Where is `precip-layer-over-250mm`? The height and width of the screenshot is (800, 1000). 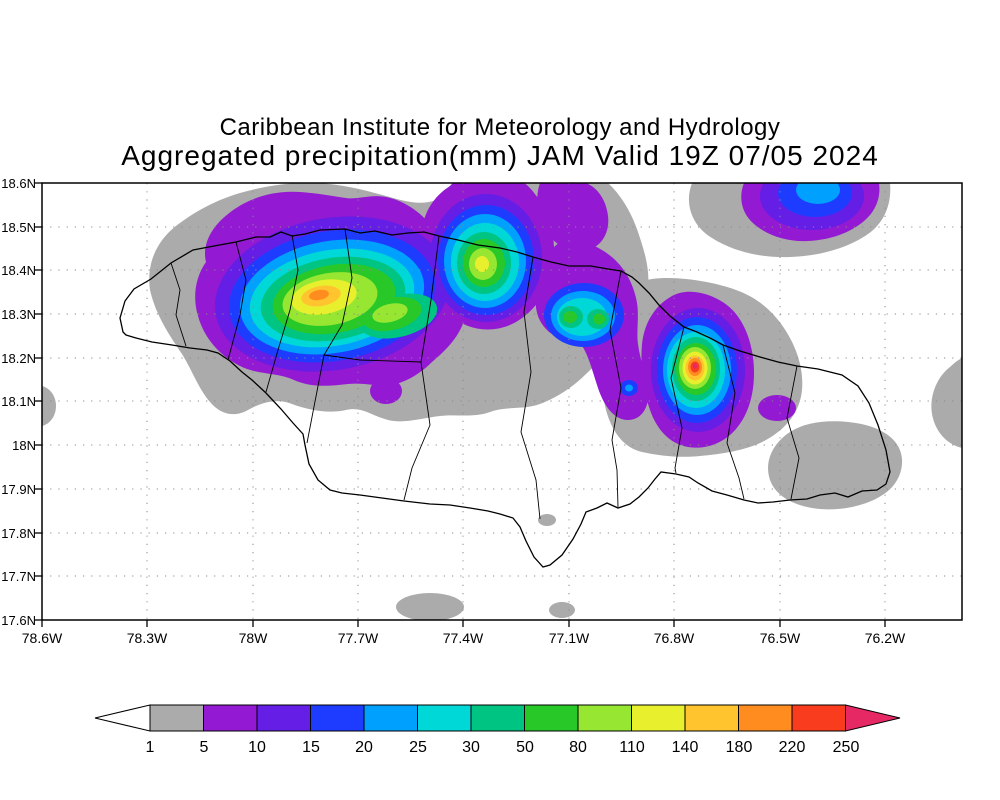 precip-layer-over-250mm is located at coordinates (695, 366).